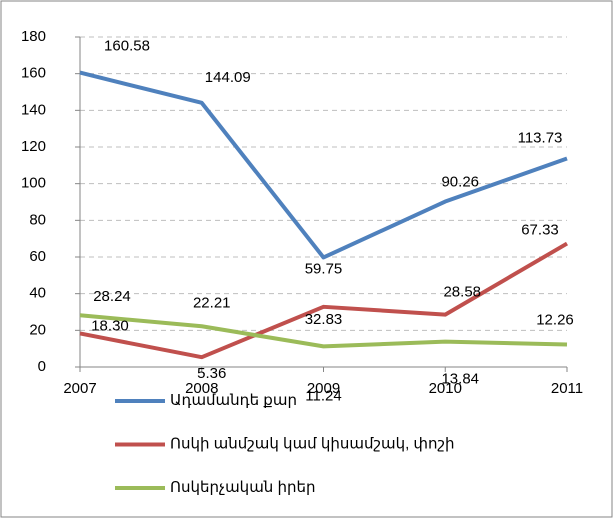  I want to click on legend-label: Ոսկերչական իրեր, so click(243, 487).